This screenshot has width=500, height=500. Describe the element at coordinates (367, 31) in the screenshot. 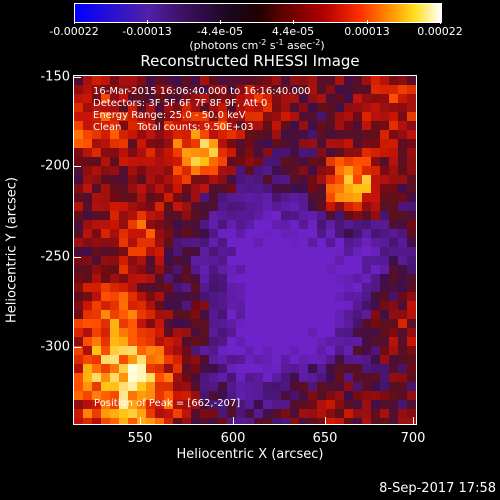

I see `colorbar-label: 0.00013` at that location.